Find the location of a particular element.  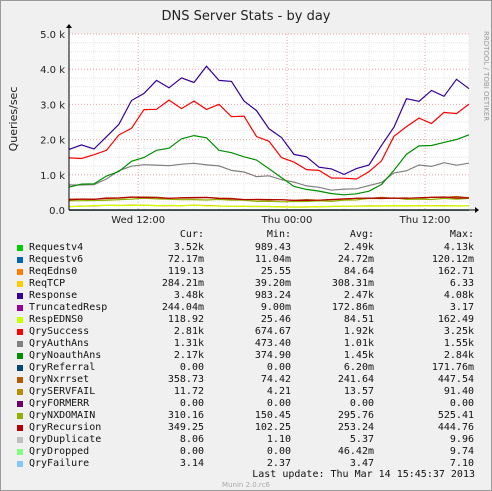

legend-max: 91.40 is located at coordinates (458, 391).